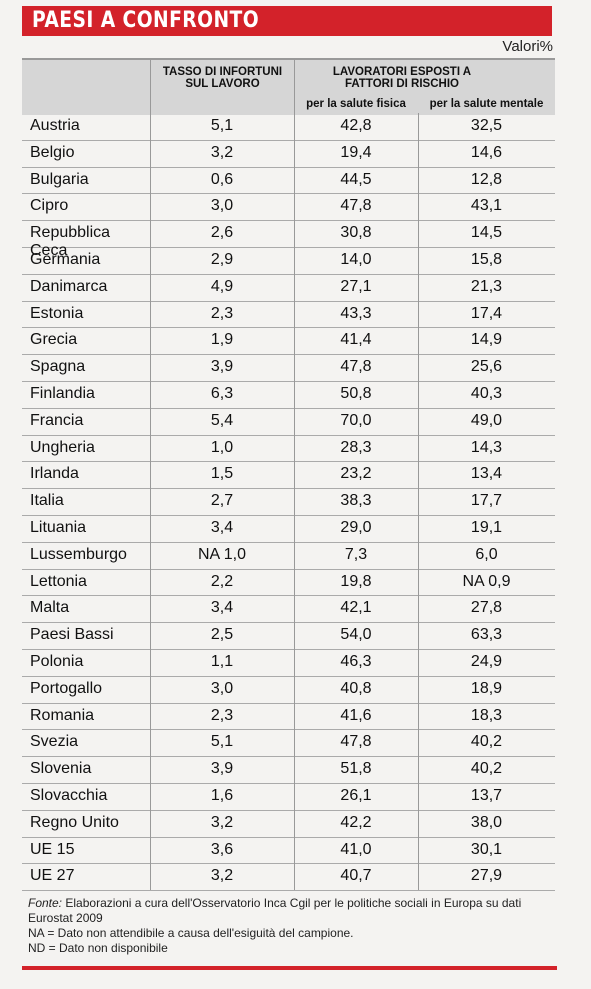  I want to click on country: Slovacchia, so click(69, 795).